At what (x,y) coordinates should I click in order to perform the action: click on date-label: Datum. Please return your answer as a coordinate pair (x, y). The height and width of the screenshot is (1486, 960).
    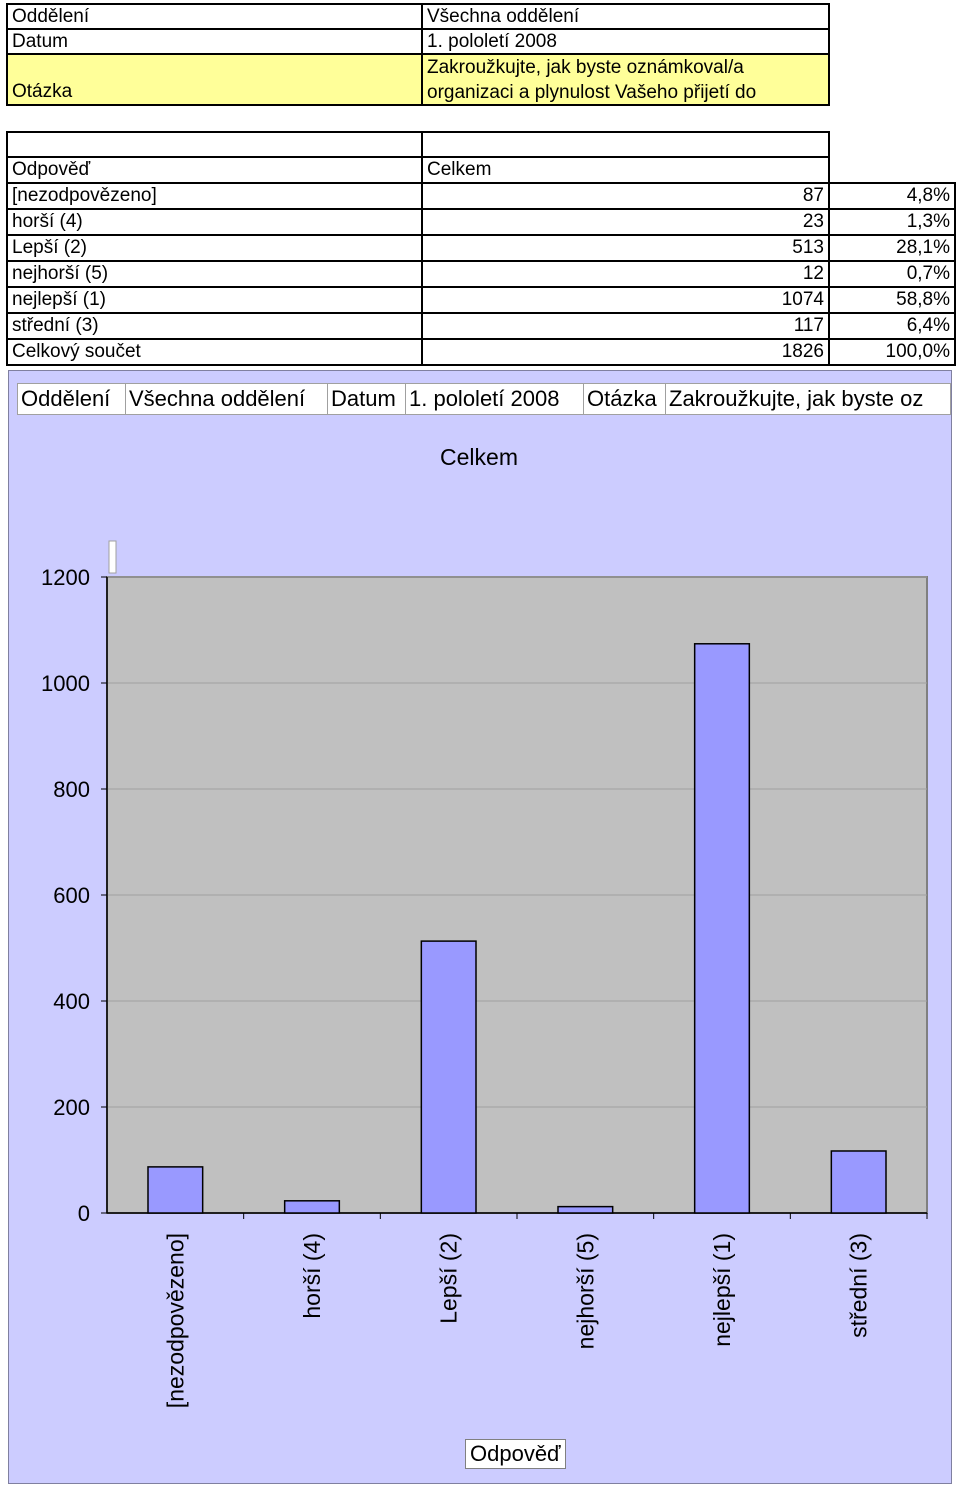
    Looking at the image, I should click on (214, 41).